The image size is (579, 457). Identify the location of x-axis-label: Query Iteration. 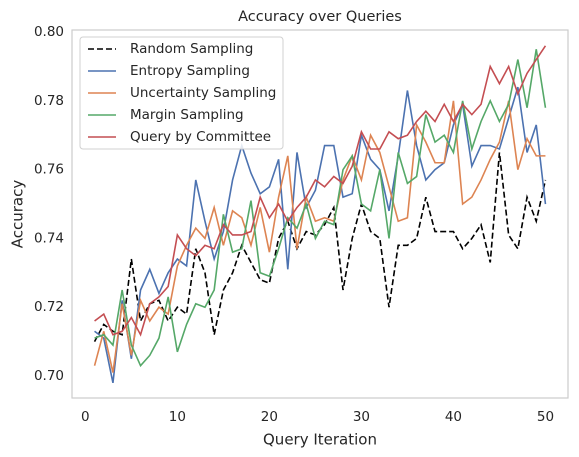
(320, 440).